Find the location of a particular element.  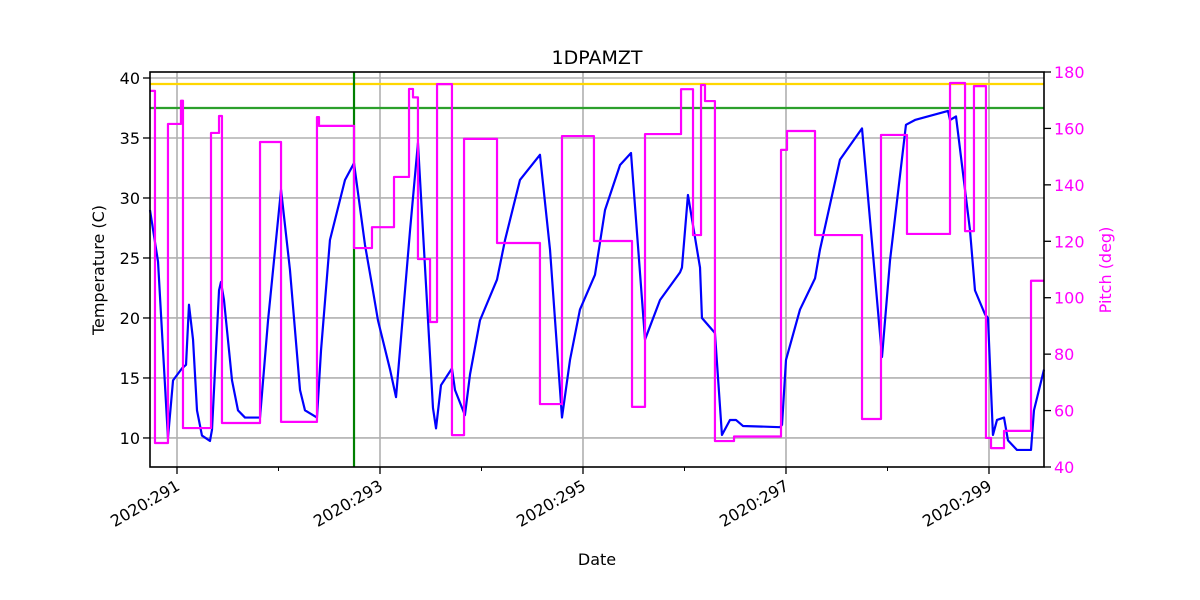

y2-tick-label: 60 is located at coordinates (1064, 411).